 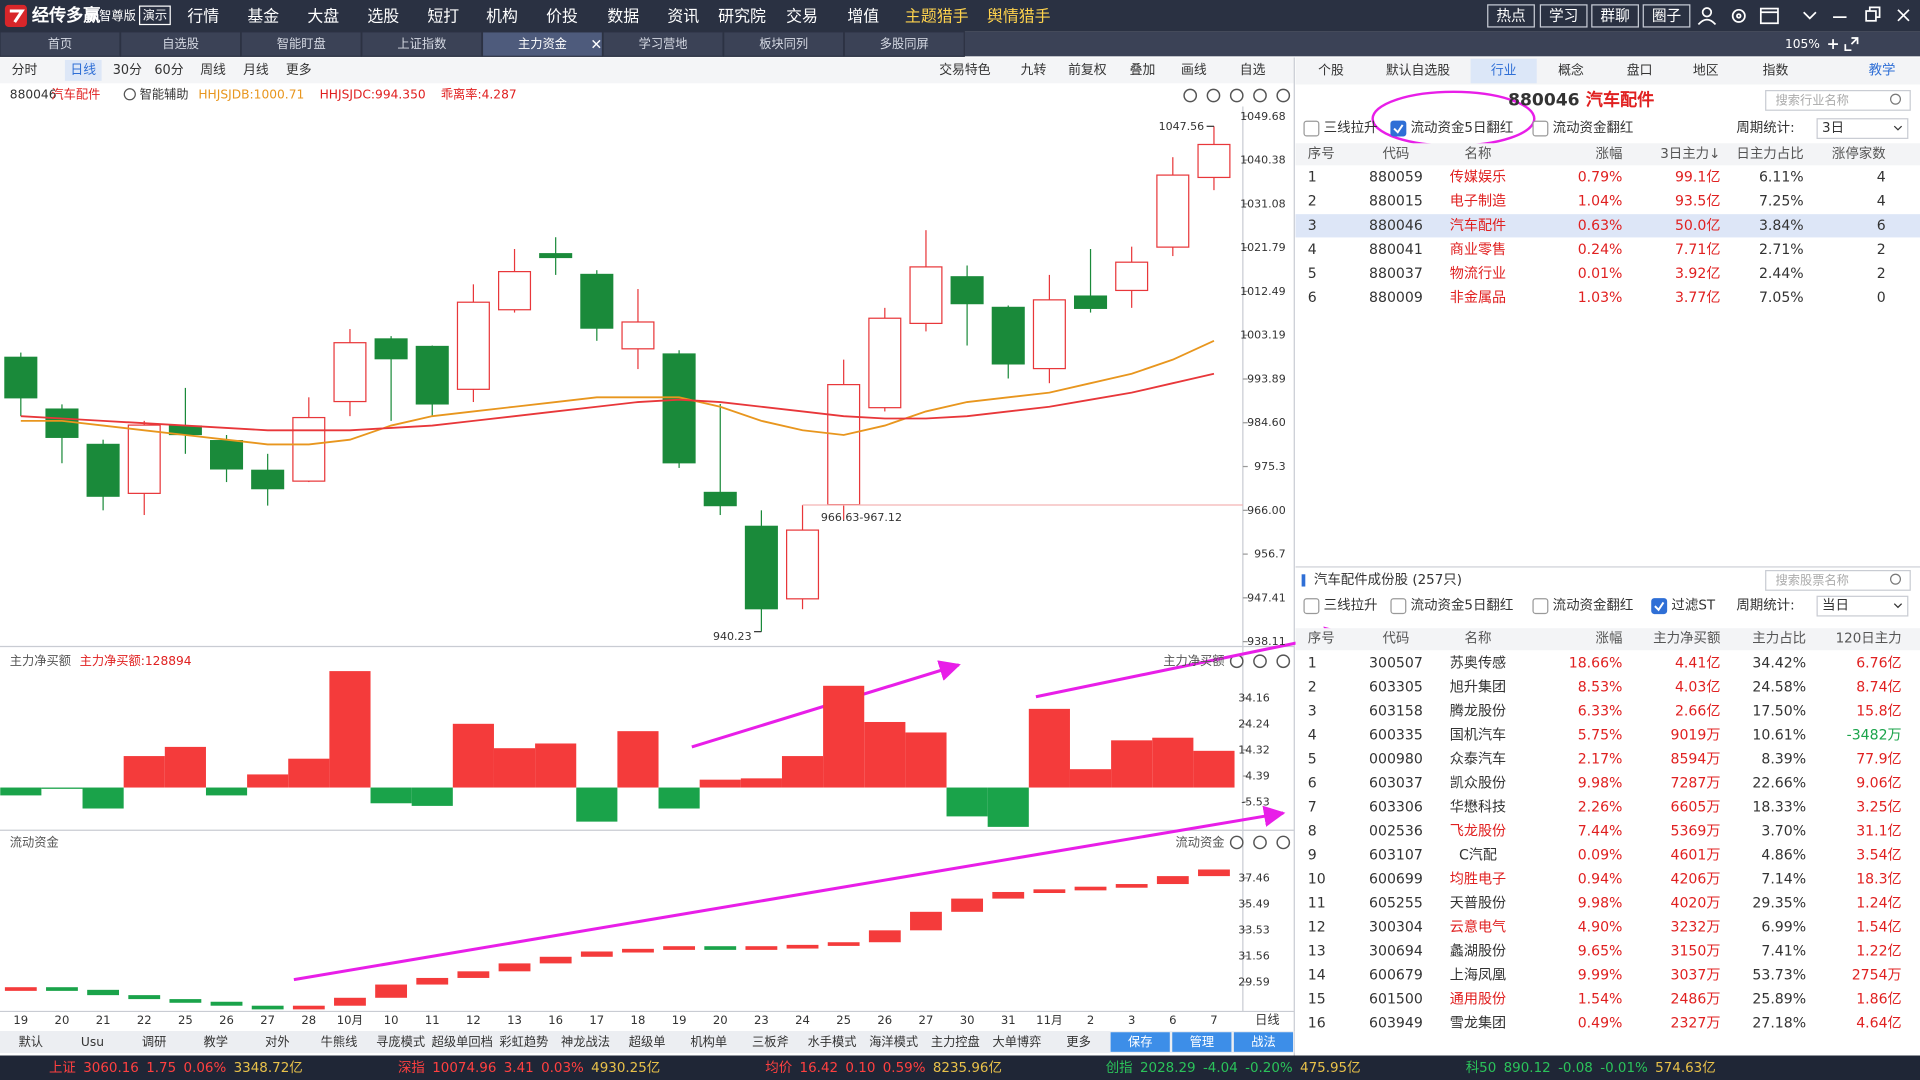 I want to click on table-cell: 电子制造, so click(x=1478, y=202).